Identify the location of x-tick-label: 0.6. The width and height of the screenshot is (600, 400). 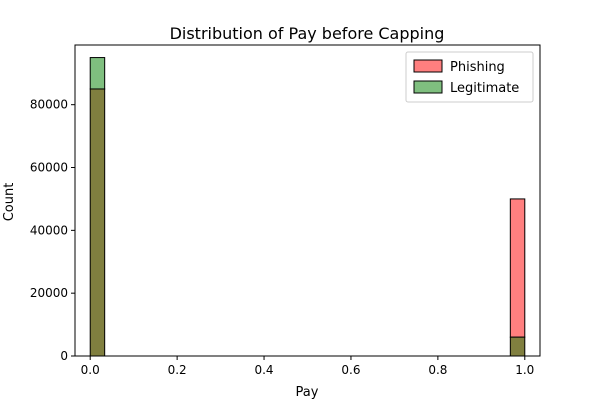
(350, 370).